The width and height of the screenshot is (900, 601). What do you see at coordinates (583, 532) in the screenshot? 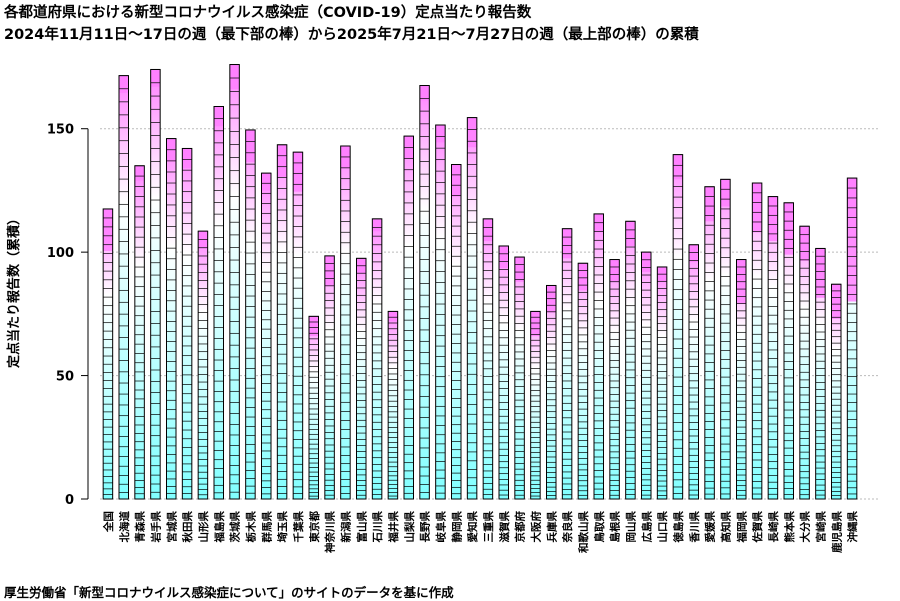
I see `x-tick-label: 和歌山県` at bounding box center [583, 532].